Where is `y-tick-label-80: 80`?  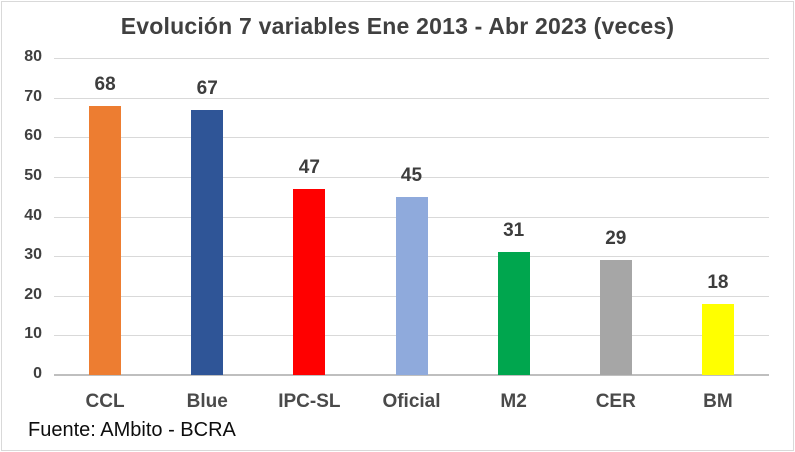
y-tick-label-80: 80 is located at coordinates (33, 56).